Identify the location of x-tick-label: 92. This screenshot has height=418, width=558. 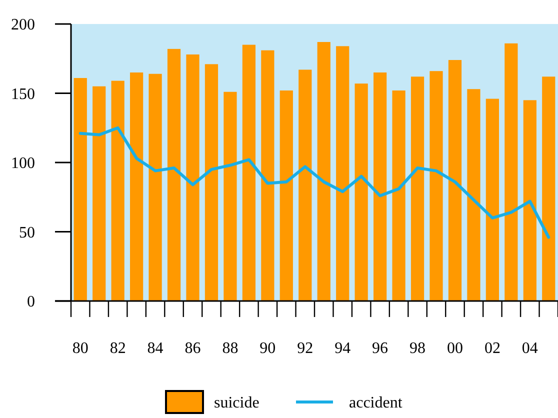
(305, 348).